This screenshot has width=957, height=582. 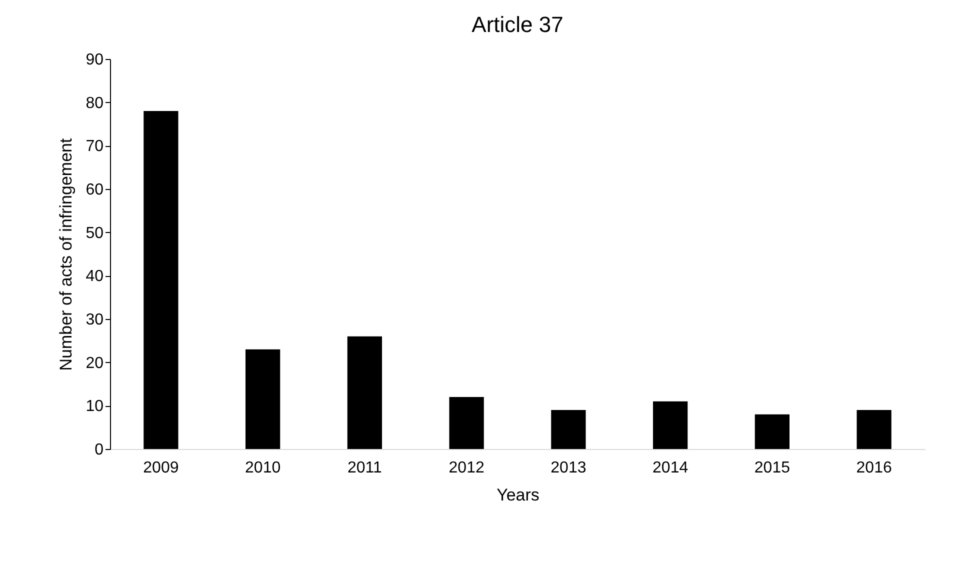 What do you see at coordinates (95, 320) in the screenshot?
I see `y-tick-label: 30` at bounding box center [95, 320].